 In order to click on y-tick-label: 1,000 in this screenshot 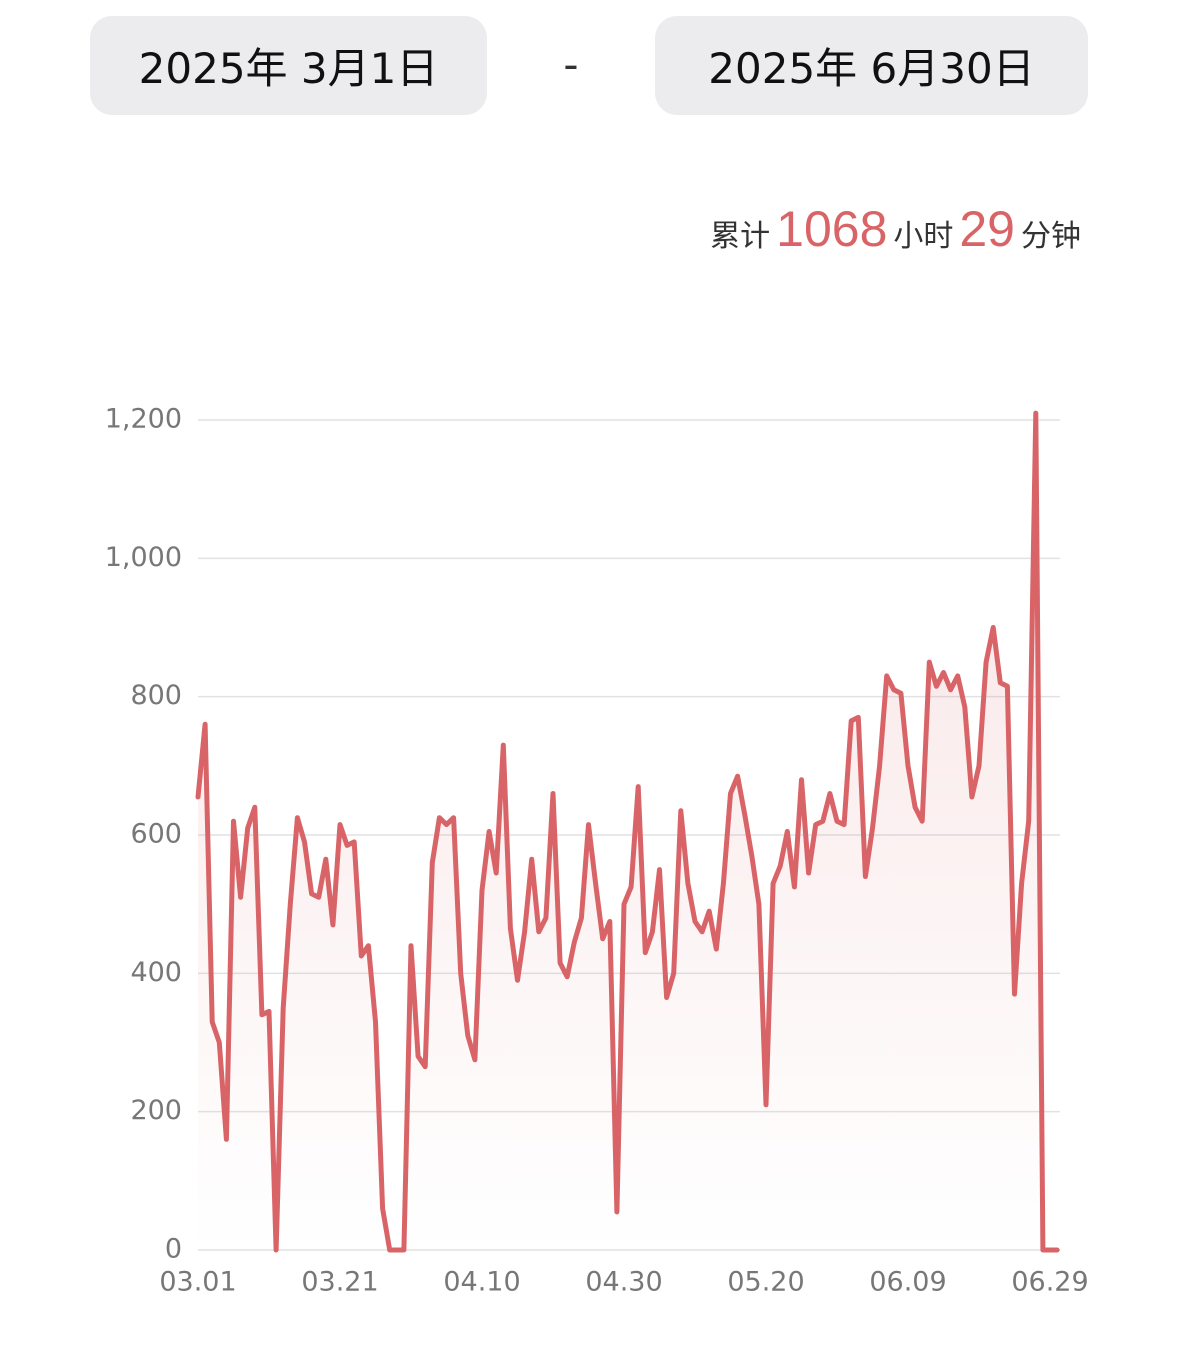, I will do `click(143, 557)`.